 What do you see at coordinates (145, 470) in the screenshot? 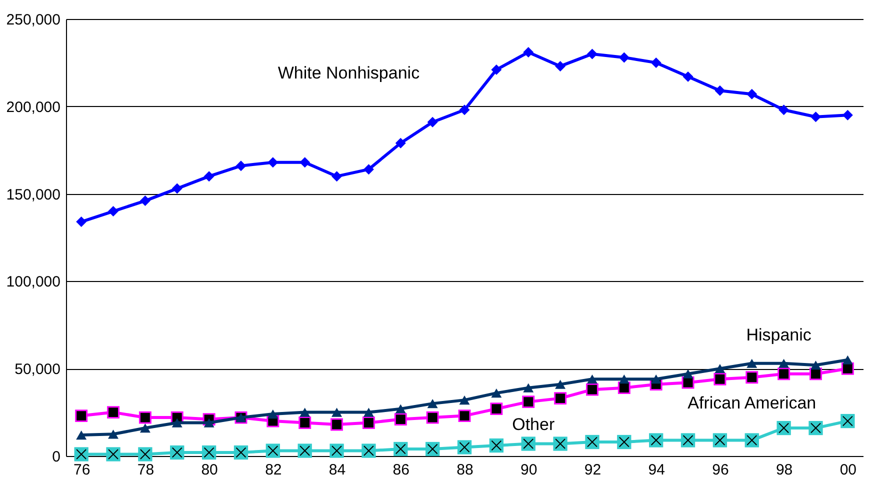
I see `x-tick-label: 78` at bounding box center [145, 470].